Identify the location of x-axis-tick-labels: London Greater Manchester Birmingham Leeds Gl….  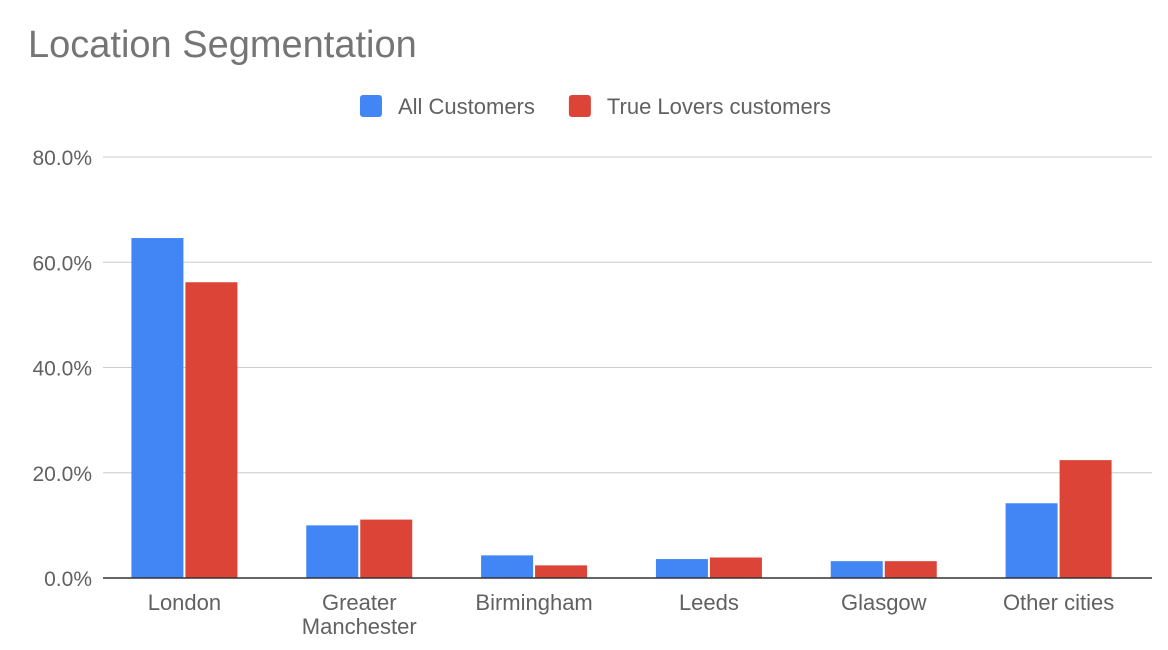
(631, 614).